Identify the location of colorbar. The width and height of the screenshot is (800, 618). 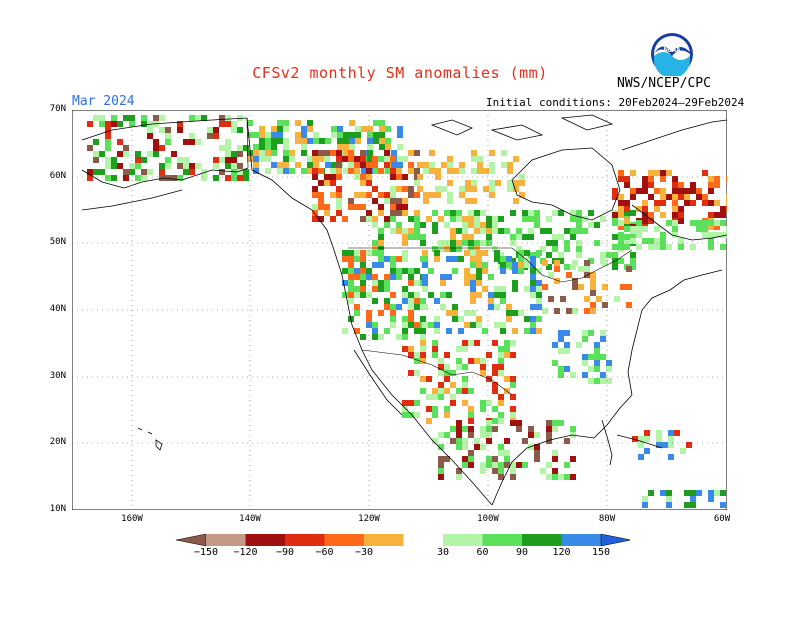
(402, 540).